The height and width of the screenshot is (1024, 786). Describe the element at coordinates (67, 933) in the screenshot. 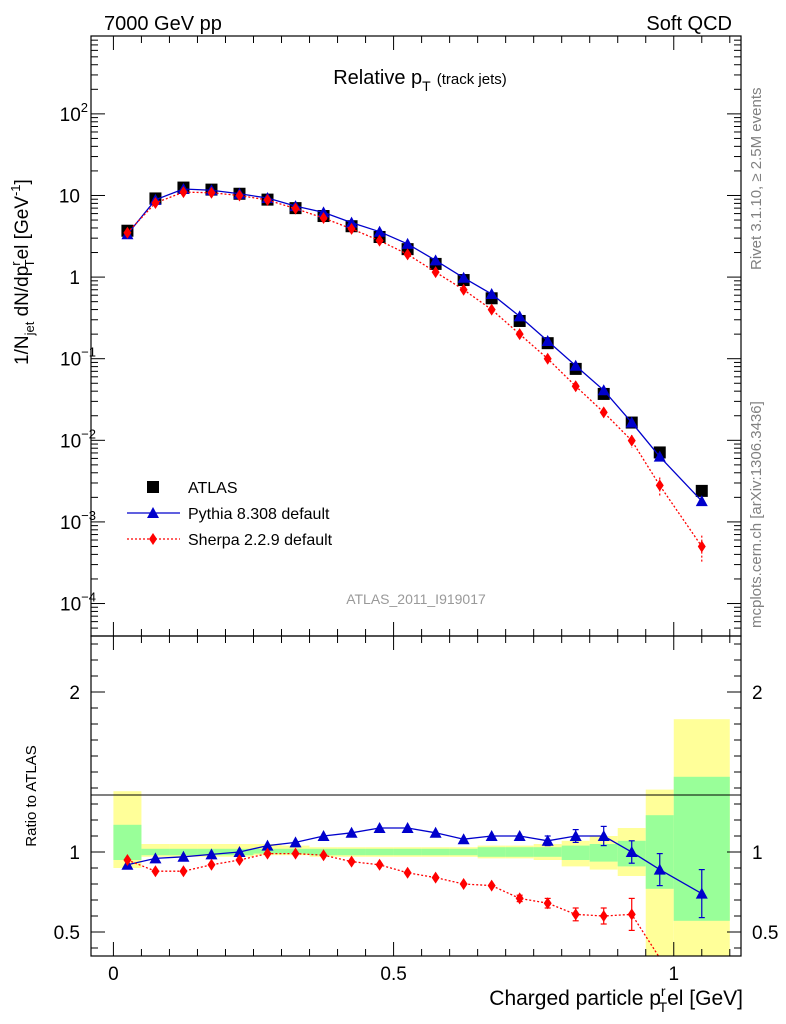

I see `ratio-y-tick-label-left: 0.5` at that location.